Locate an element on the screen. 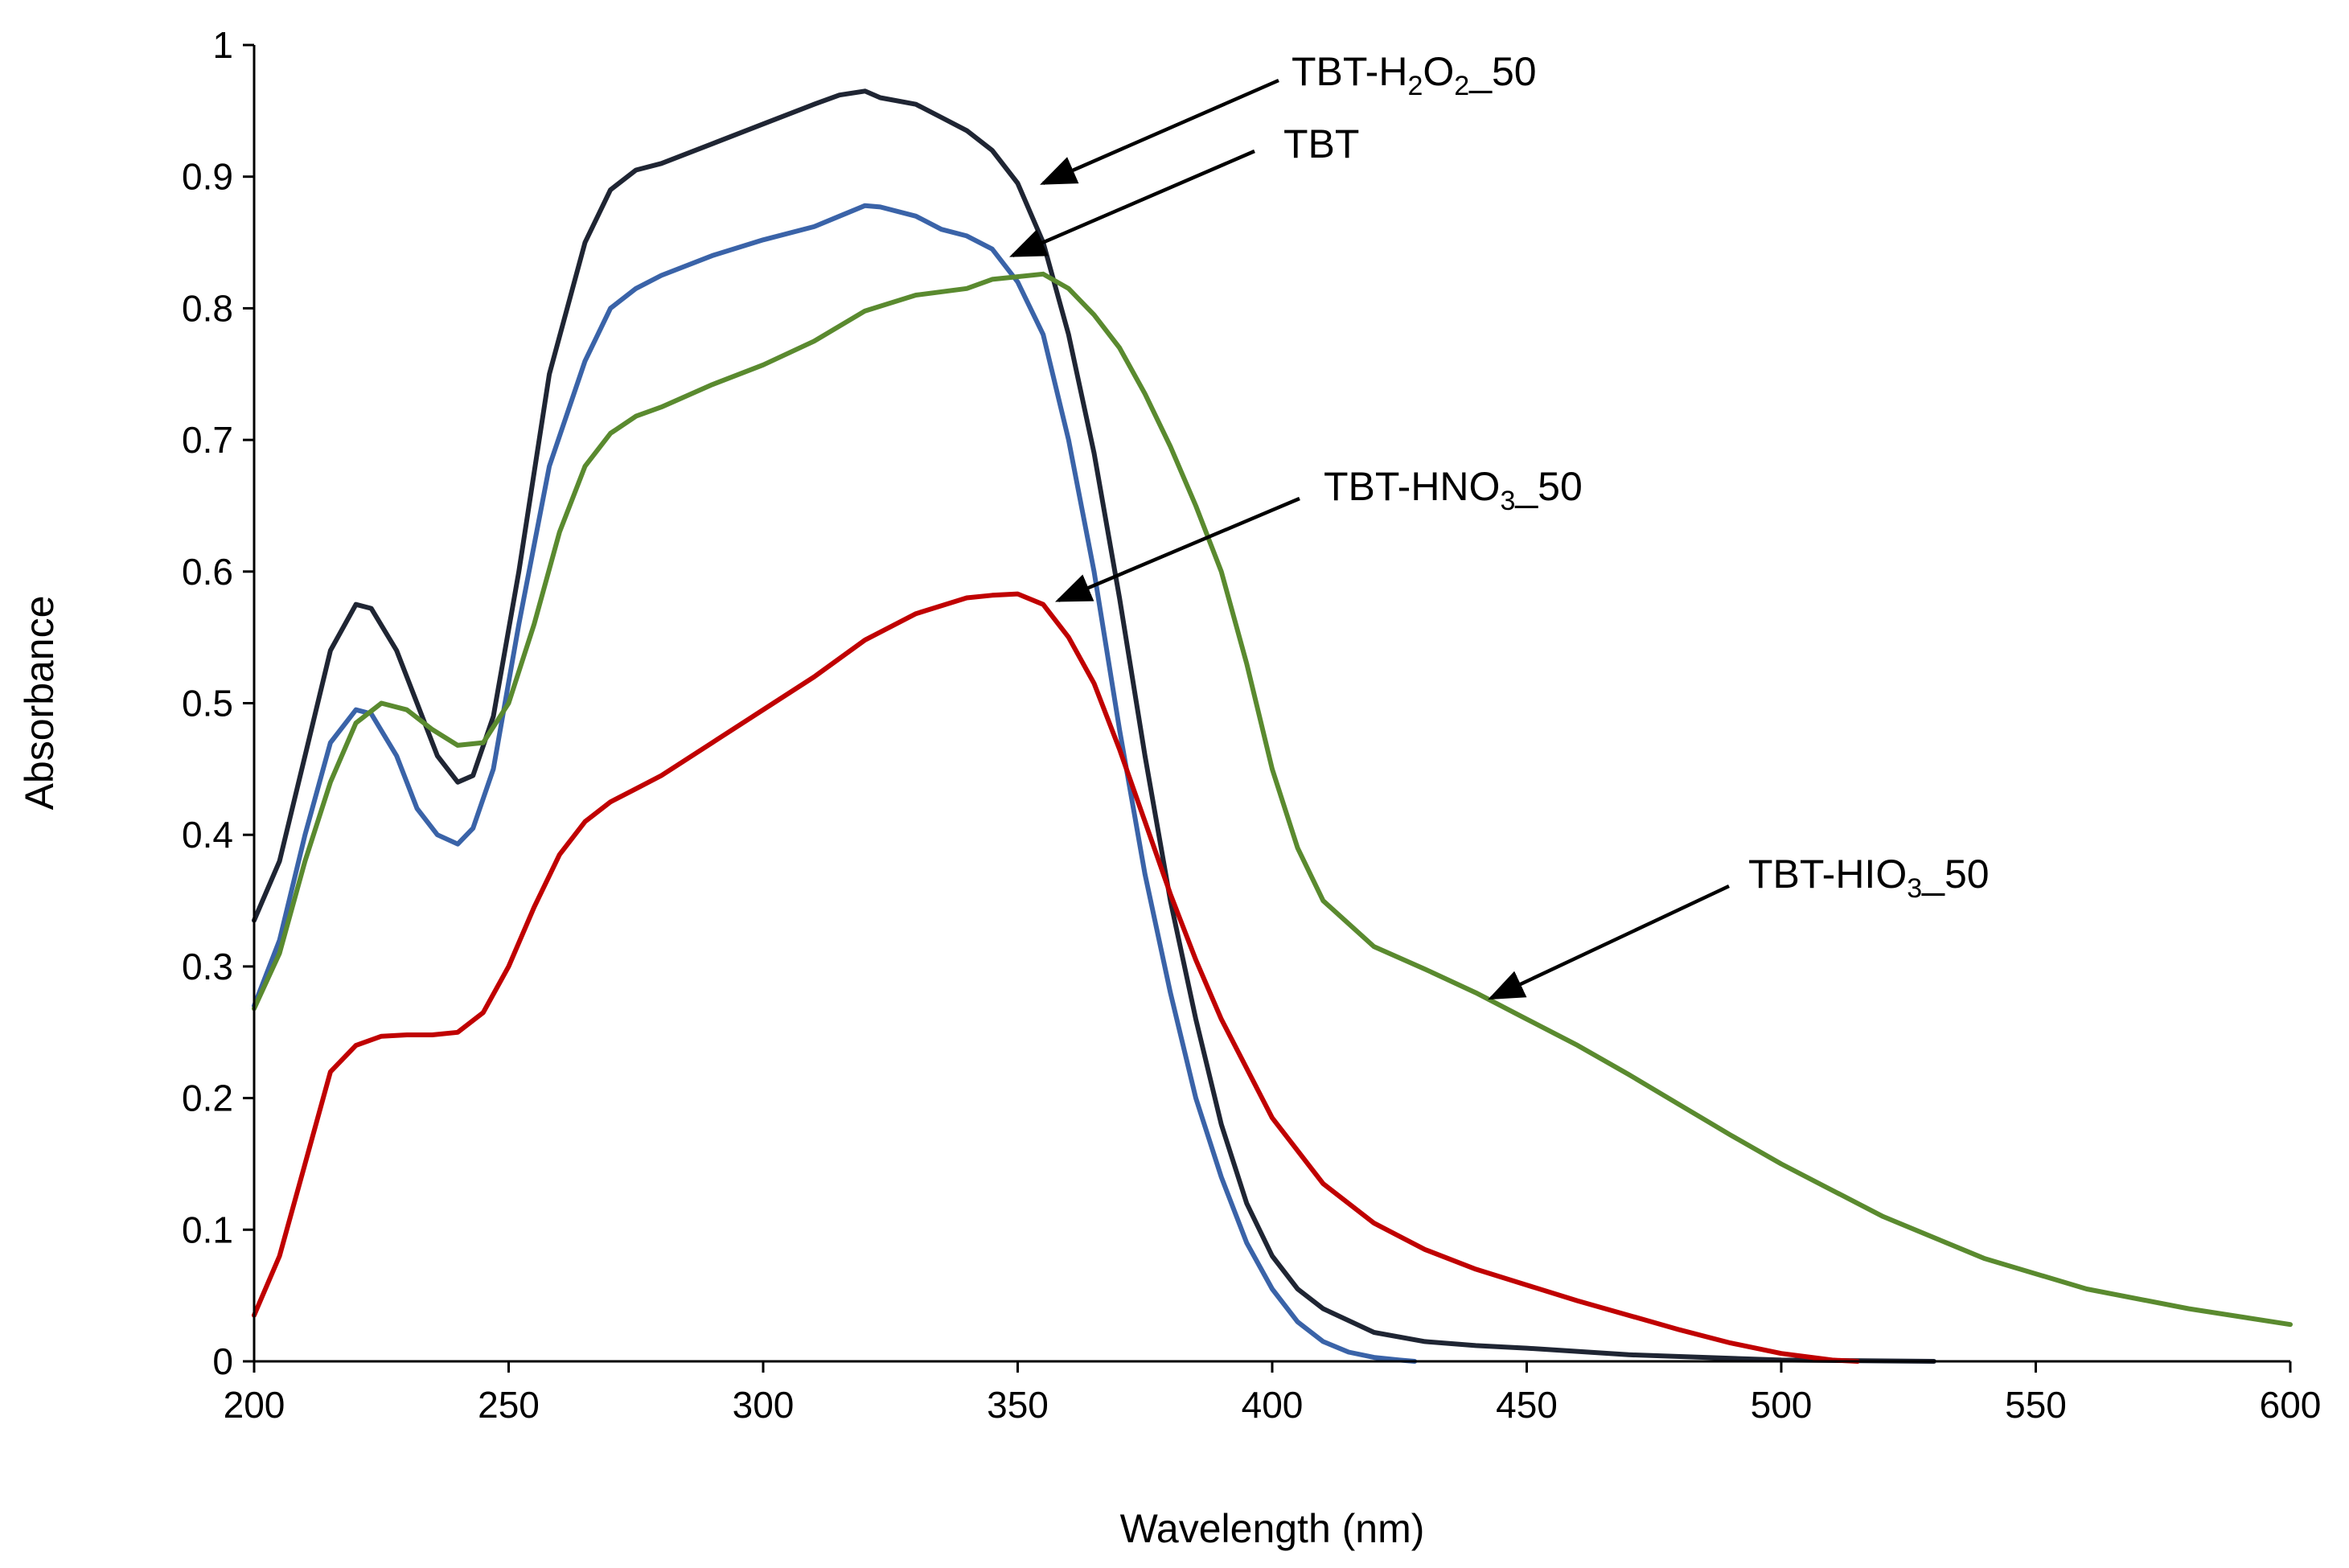 The height and width of the screenshot is (1568, 2349). anno-h2o2-mid: O is located at coordinates (1438, 71).